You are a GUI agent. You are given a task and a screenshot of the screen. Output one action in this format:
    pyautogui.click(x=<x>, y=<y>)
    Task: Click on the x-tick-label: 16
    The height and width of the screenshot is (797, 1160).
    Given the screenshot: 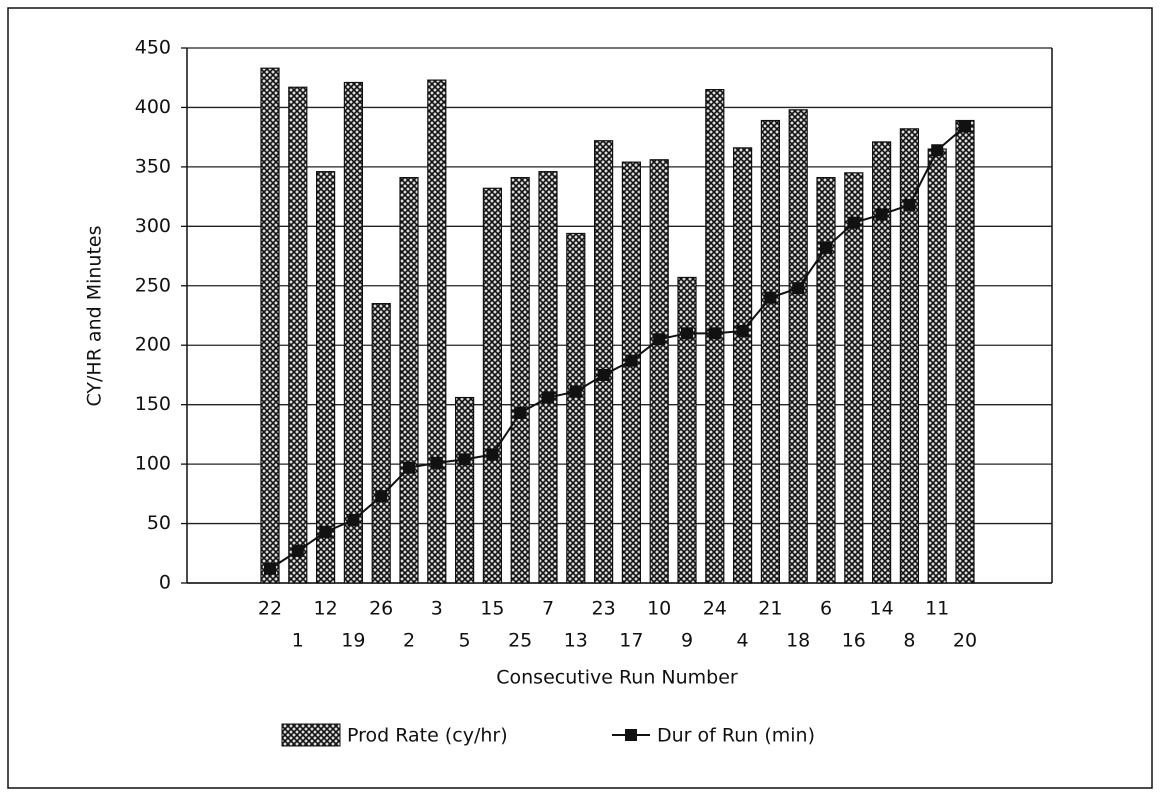 What is the action you would take?
    pyautogui.click(x=854, y=641)
    